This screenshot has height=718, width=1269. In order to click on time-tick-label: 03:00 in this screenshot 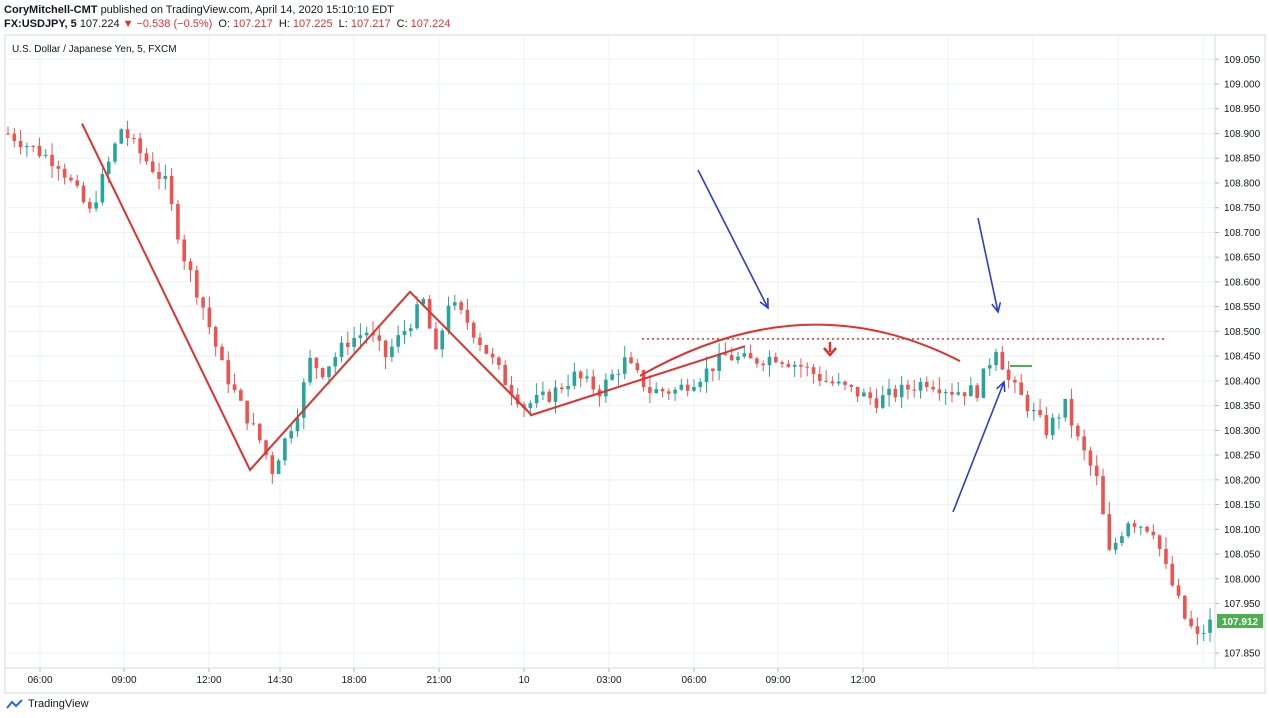, I will do `click(608, 680)`.